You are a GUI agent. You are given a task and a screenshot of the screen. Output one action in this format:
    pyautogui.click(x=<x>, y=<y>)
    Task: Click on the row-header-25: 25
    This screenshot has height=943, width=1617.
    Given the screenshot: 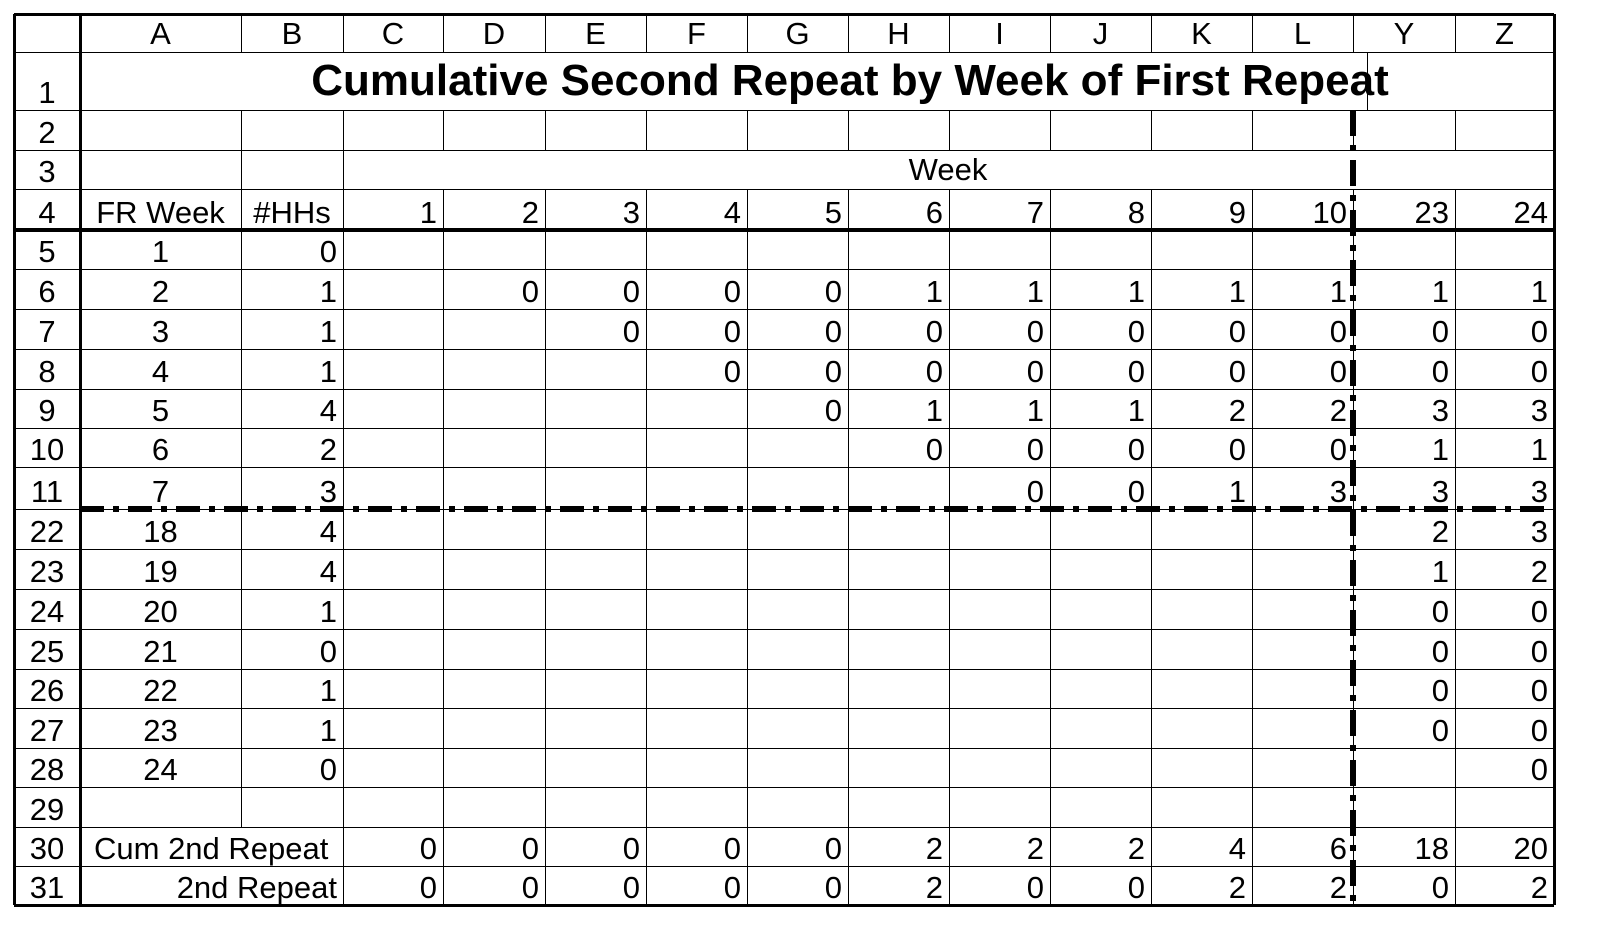 What is the action you would take?
    pyautogui.click(x=47, y=651)
    